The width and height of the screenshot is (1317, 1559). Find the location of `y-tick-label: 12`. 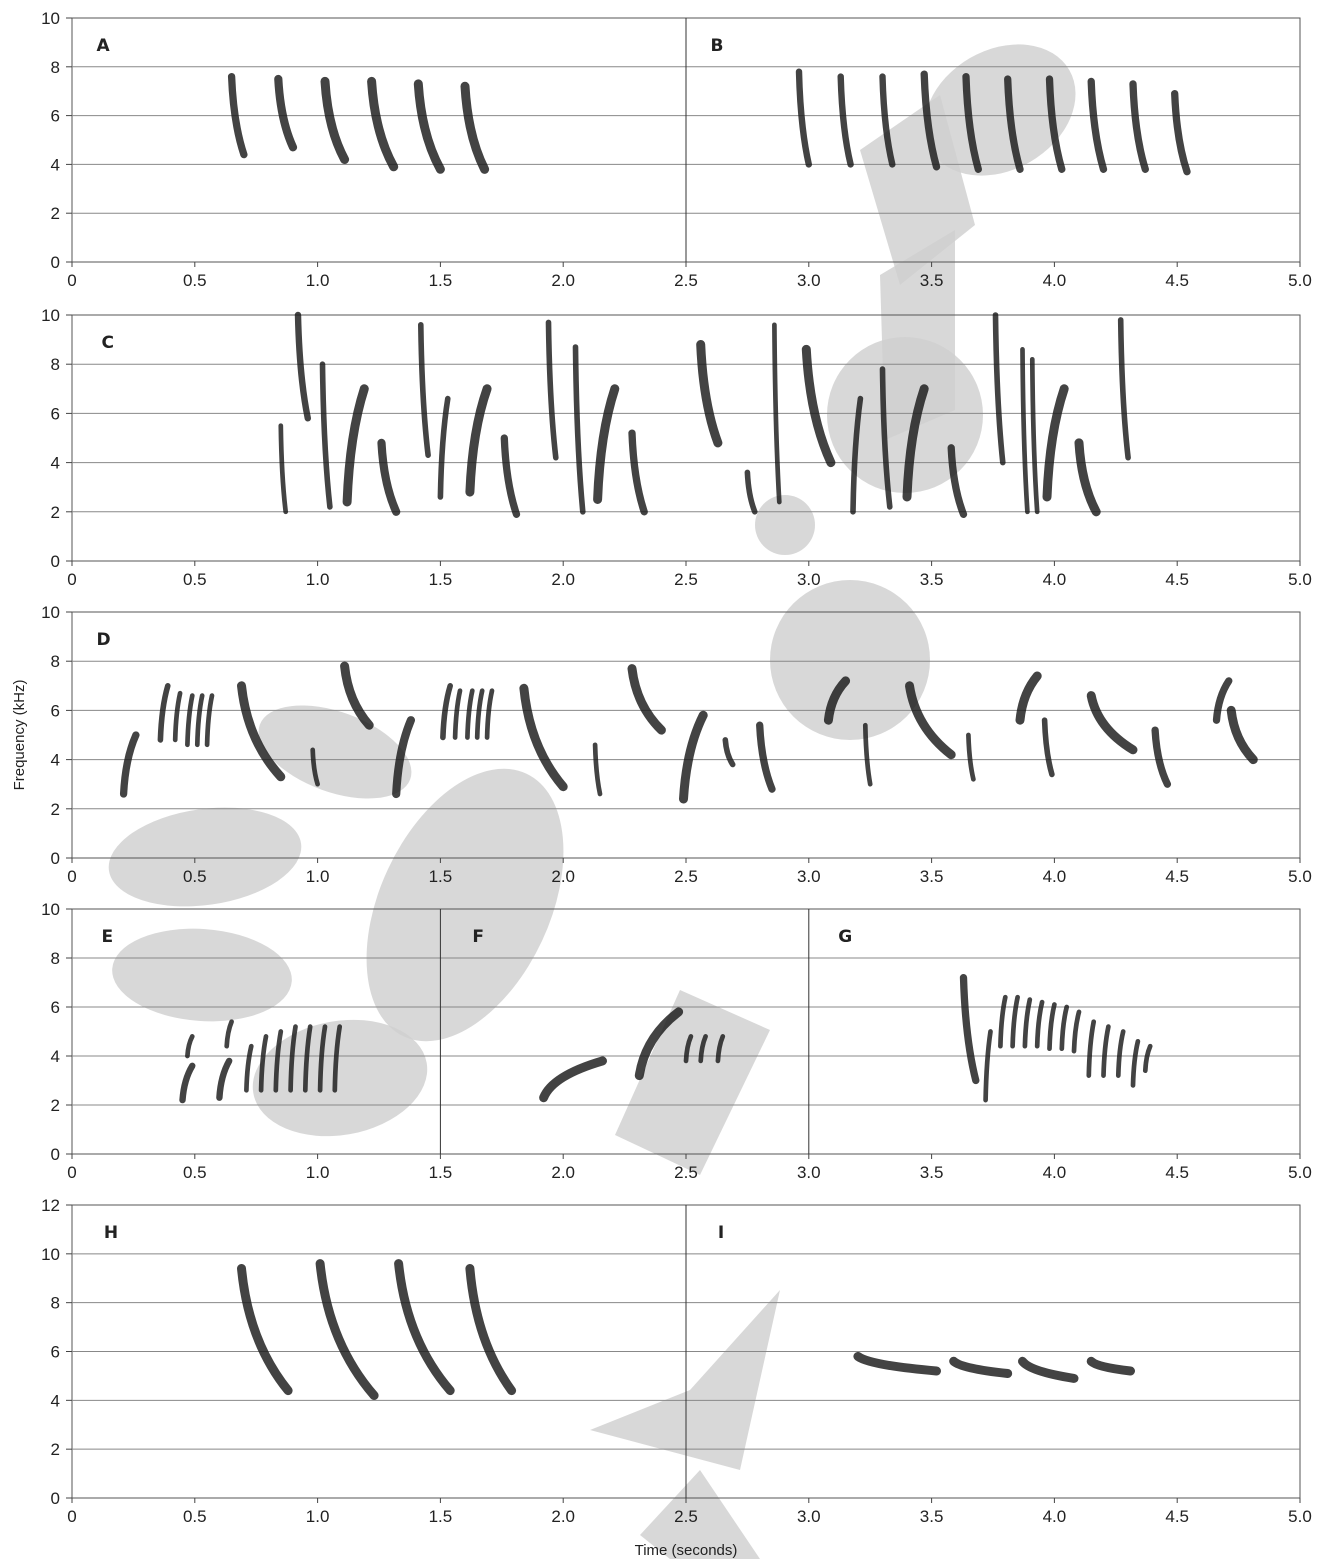

y-tick-label: 12 is located at coordinates (50, 1205).